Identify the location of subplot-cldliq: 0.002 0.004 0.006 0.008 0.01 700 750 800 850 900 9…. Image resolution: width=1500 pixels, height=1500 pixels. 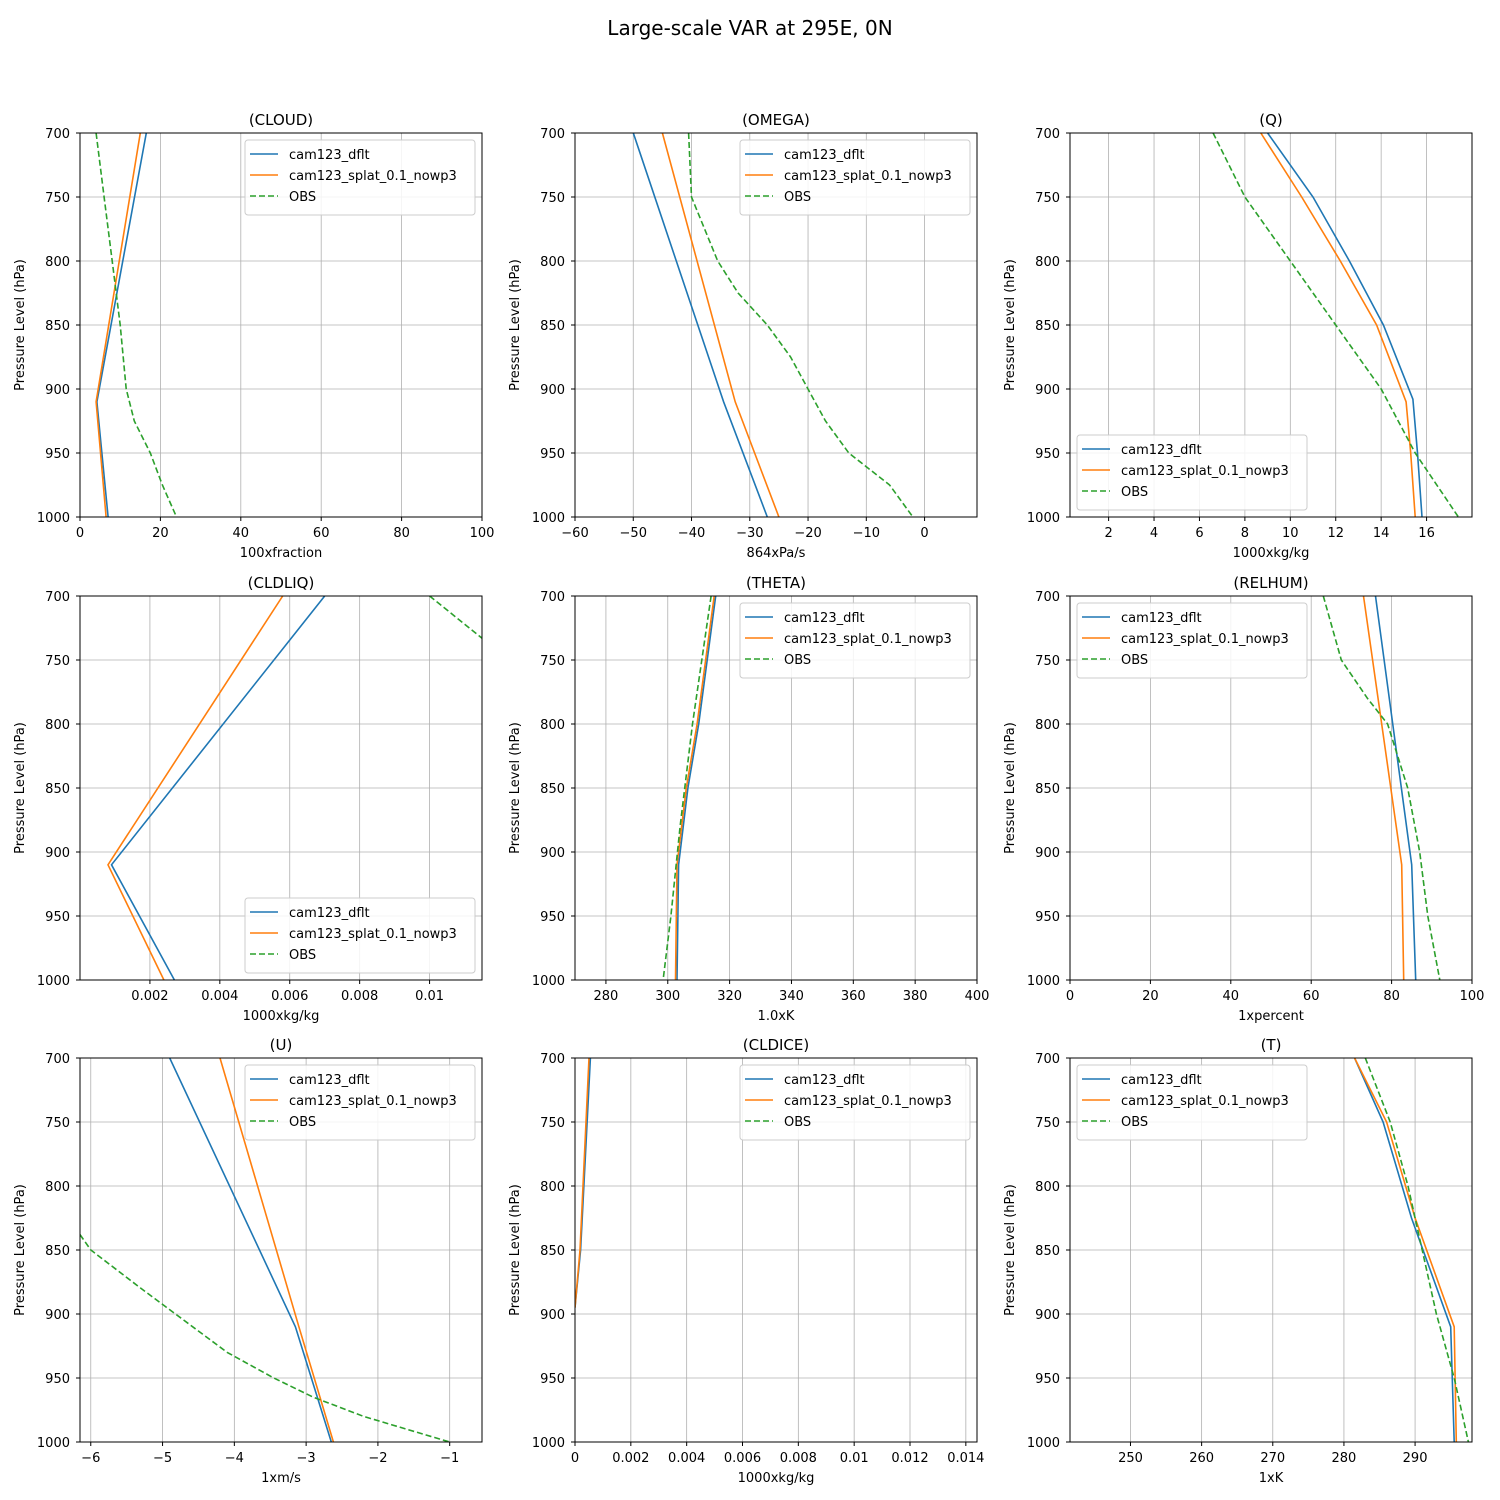
(248, 799).